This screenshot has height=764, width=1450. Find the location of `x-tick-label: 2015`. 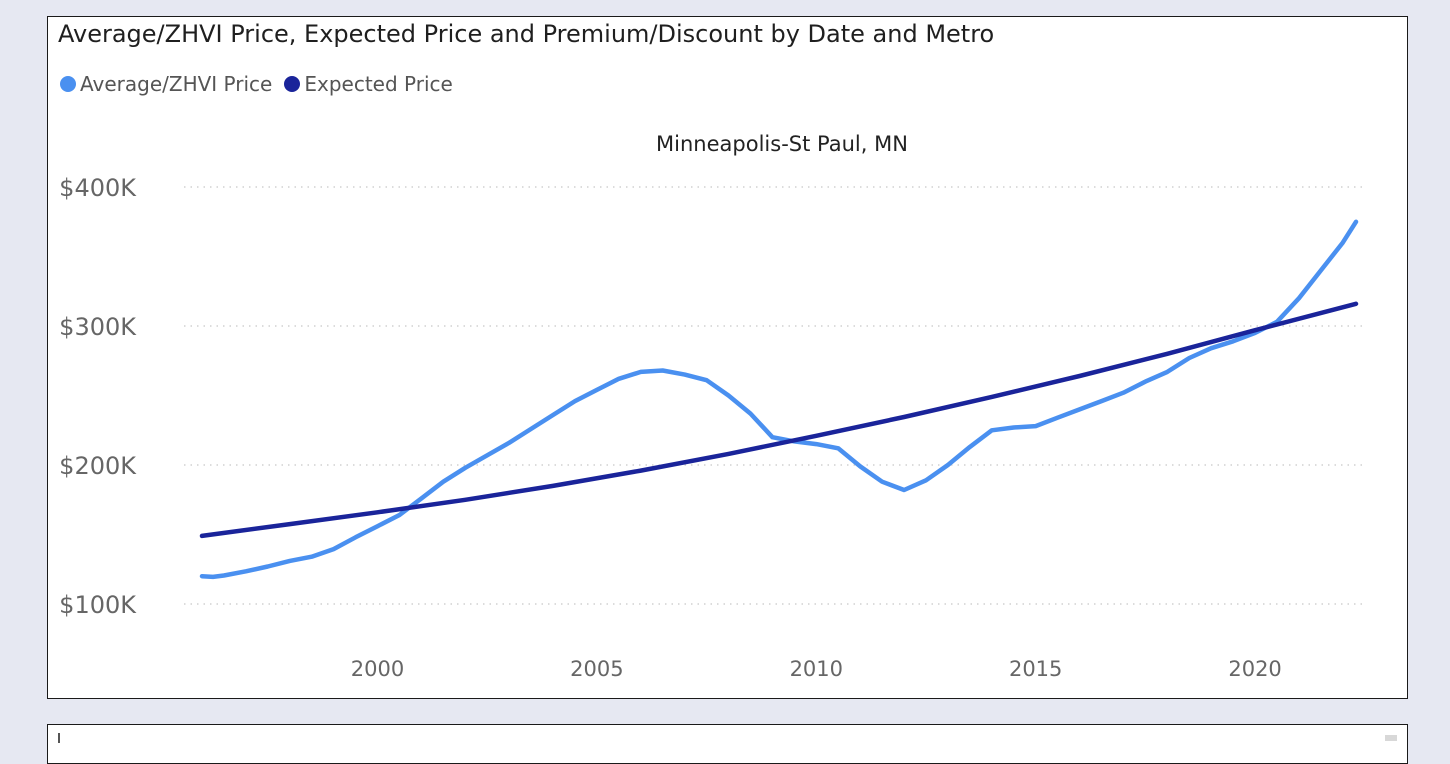

x-tick-label: 2015 is located at coordinates (1035, 669).